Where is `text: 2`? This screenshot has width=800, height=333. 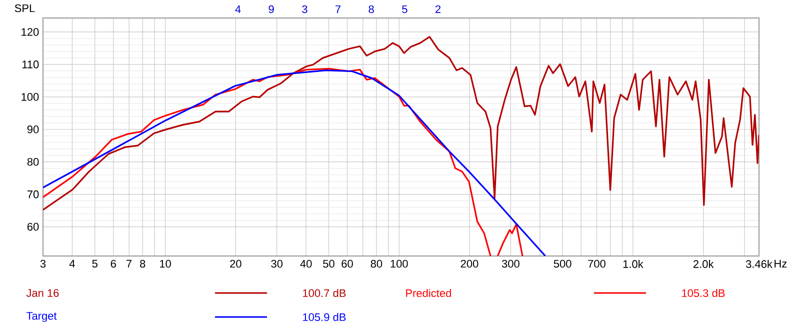
text: 2 is located at coordinates (438, 9).